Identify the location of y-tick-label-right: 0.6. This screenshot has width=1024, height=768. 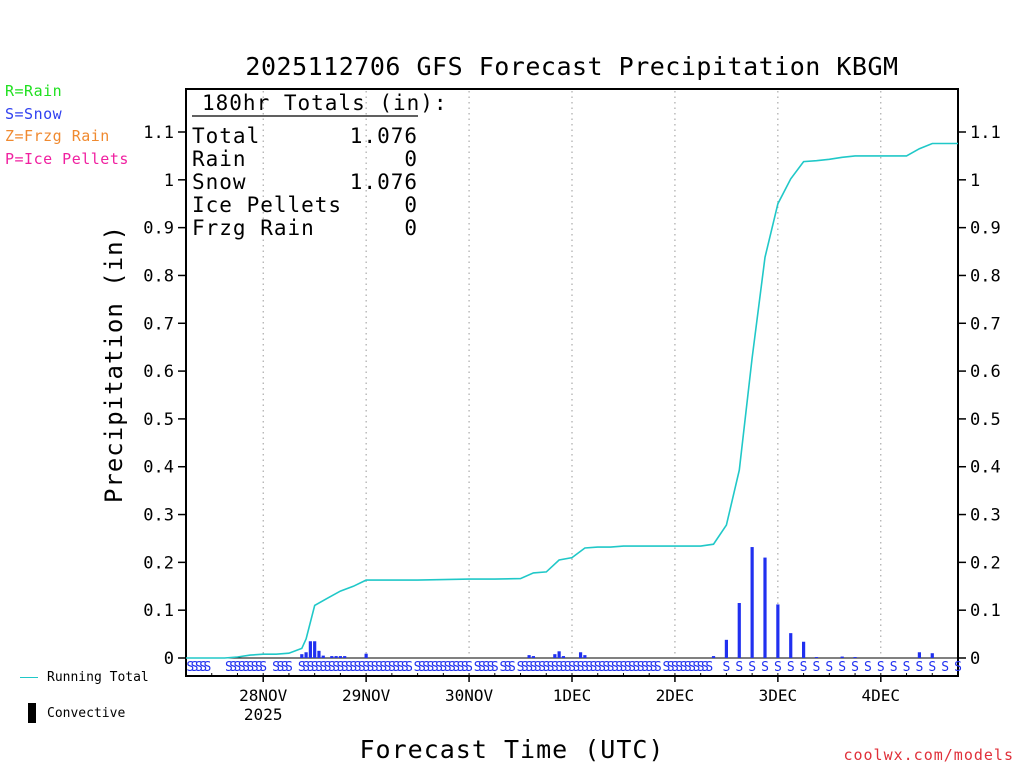
(985, 372).